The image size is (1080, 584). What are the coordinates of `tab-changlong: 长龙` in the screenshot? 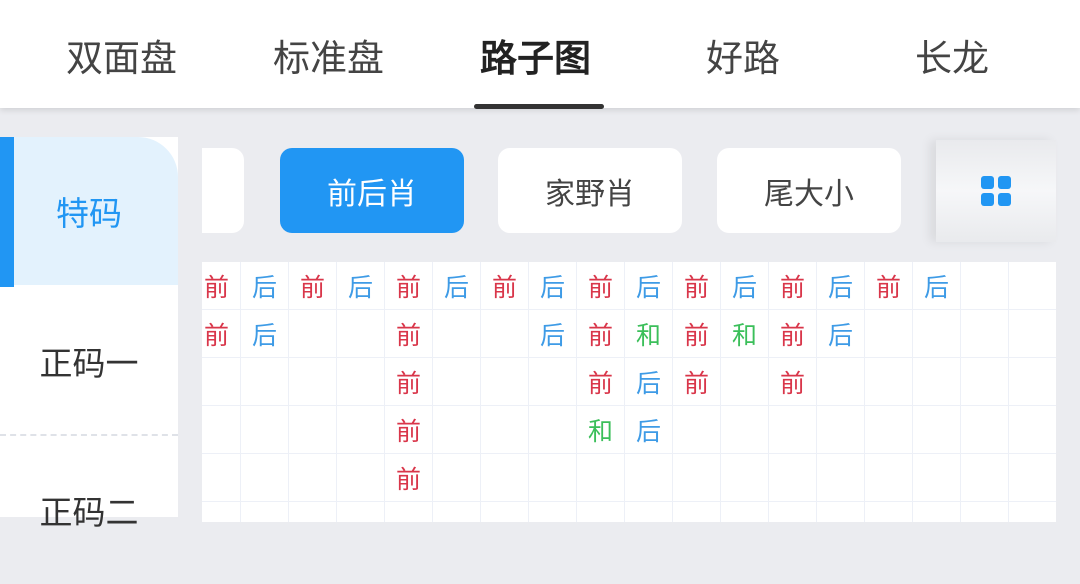 It's located at (952, 58).